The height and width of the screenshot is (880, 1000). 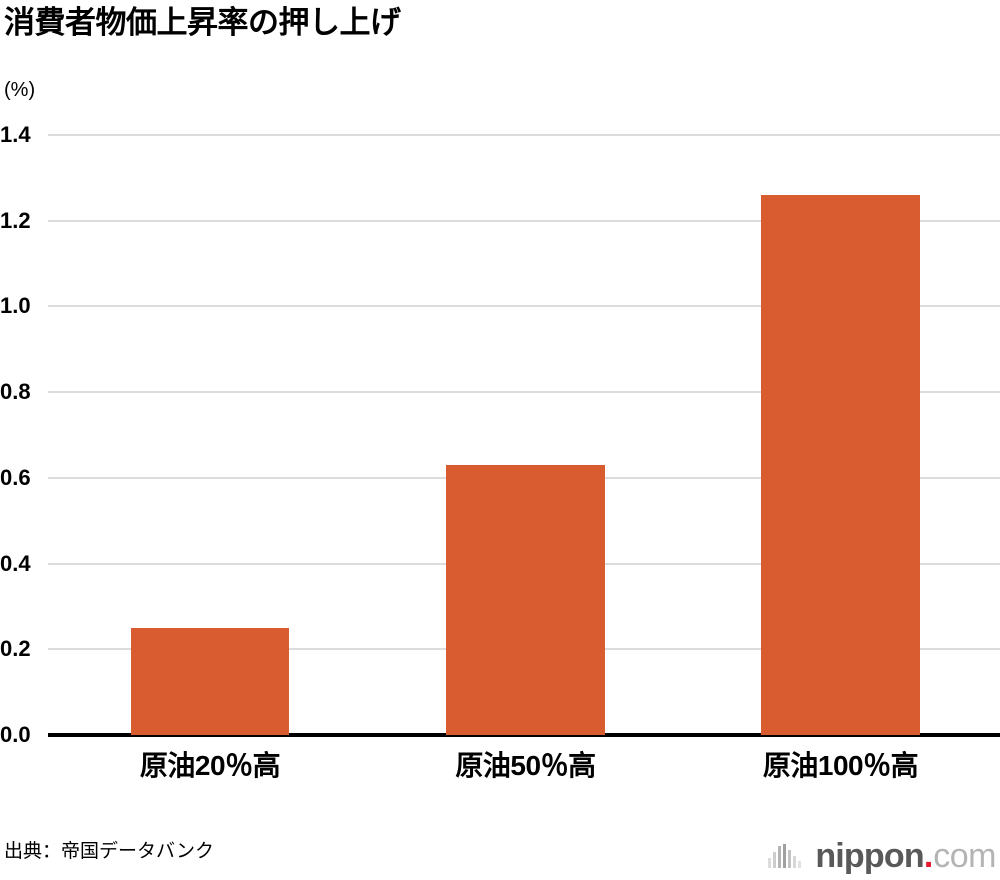 What do you see at coordinates (109, 851) in the screenshot?
I see `source-note: 出典：帝国データバンク` at bounding box center [109, 851].